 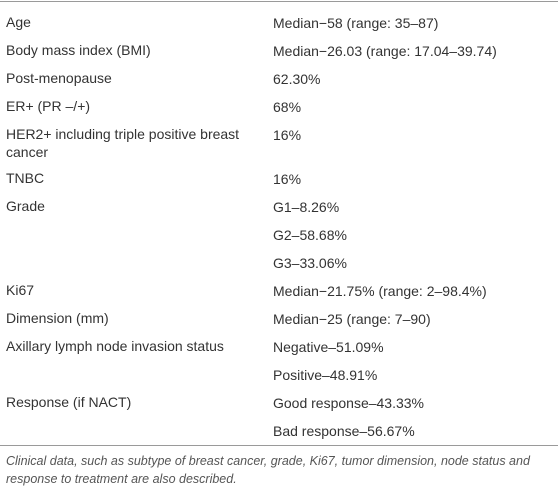 What do you see at coordinates (412, 79) in the screenshot?
I see `row-values: 62.30%` at bounding box center [412, 79].